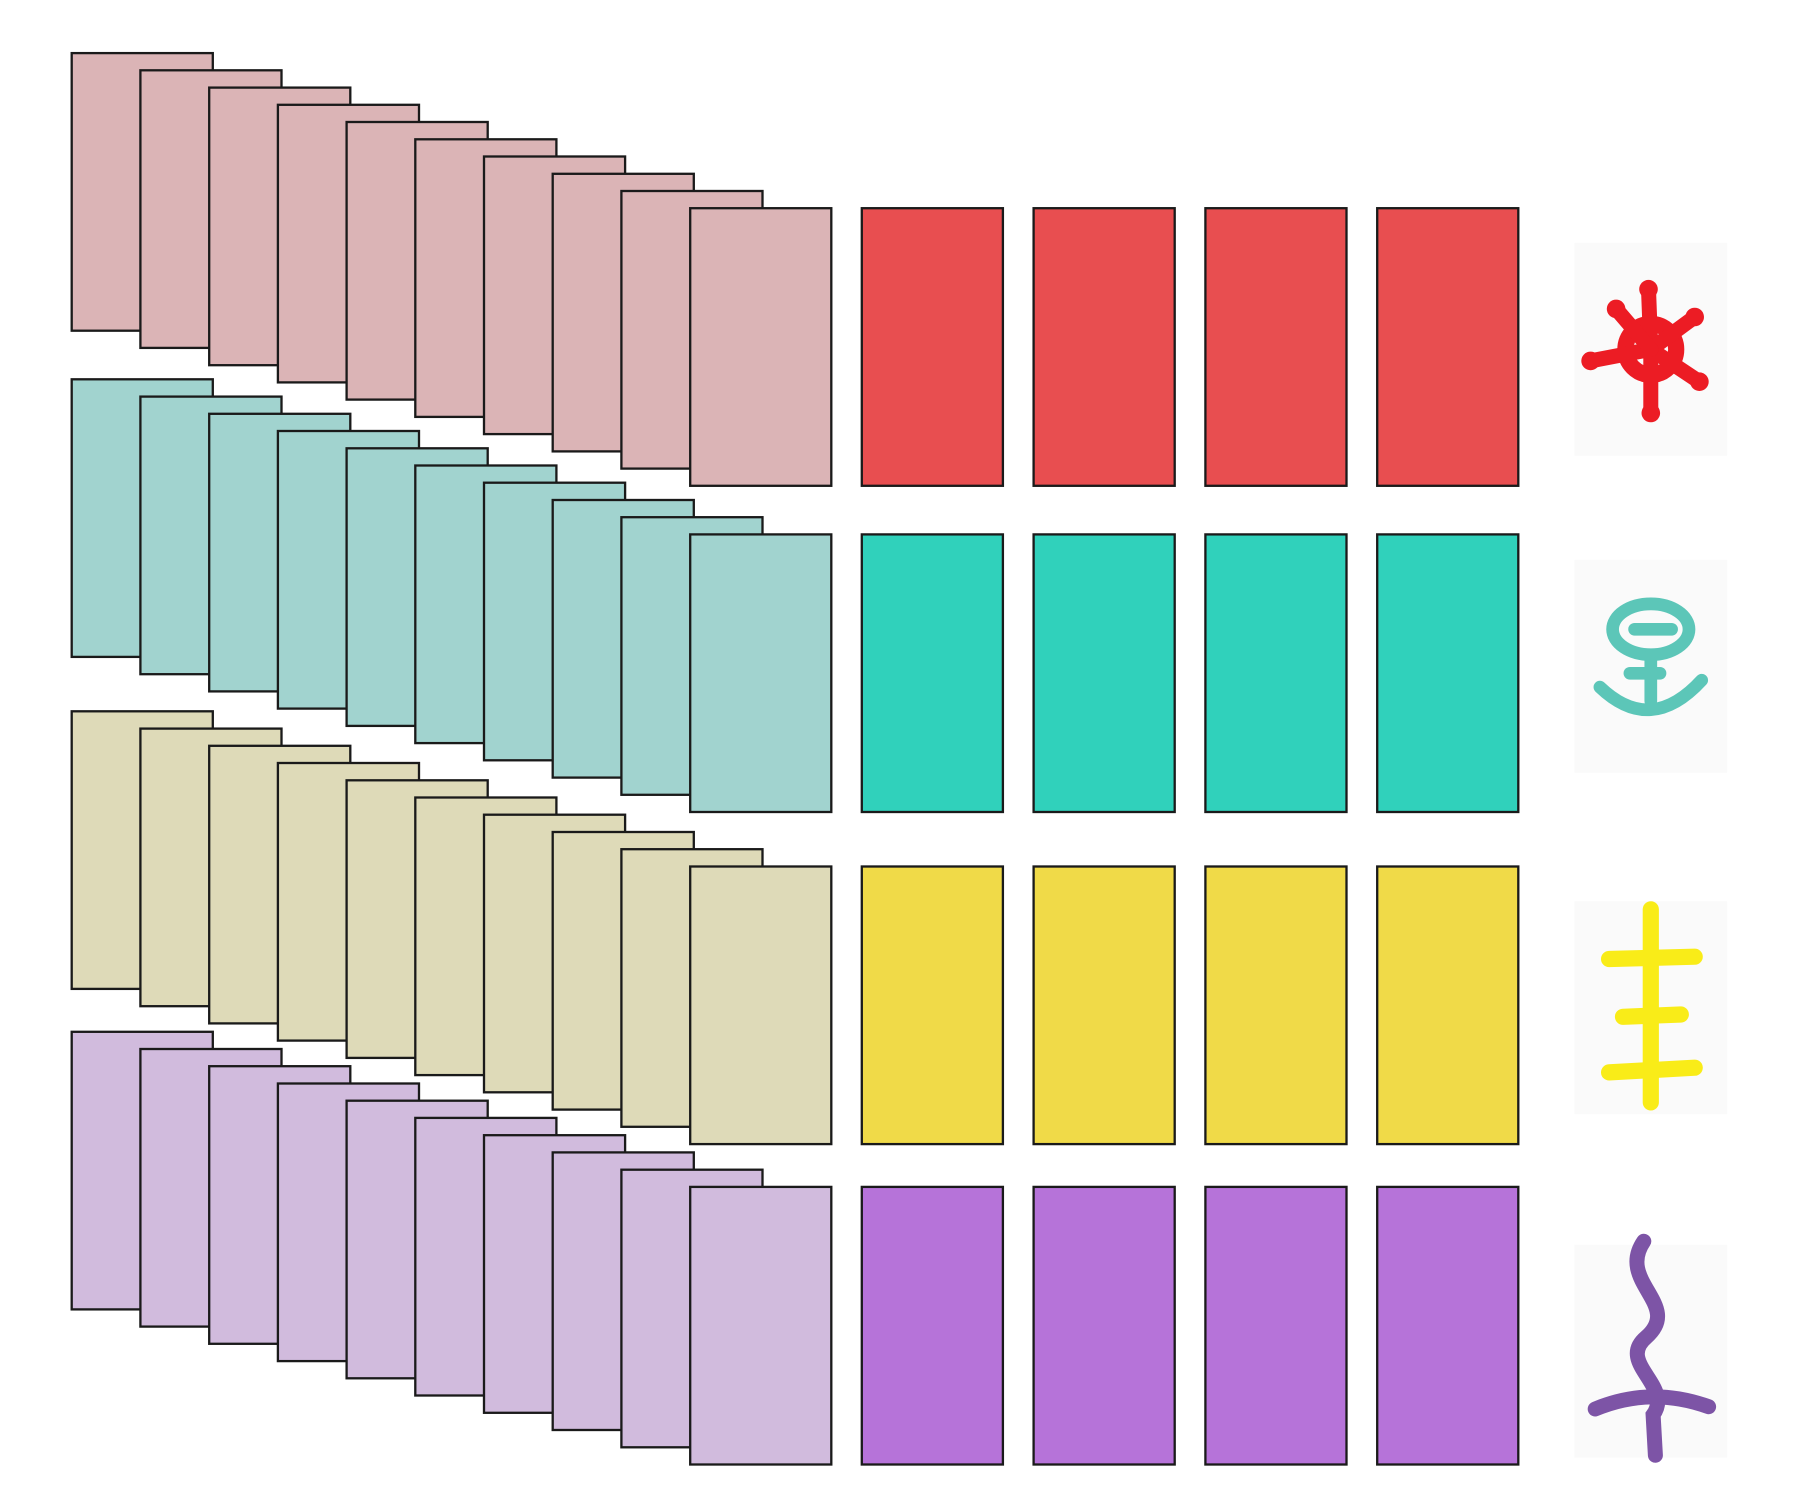  Describe the element at coordinates (451, 269) in the screenshot. I see `red-deck` at that location.